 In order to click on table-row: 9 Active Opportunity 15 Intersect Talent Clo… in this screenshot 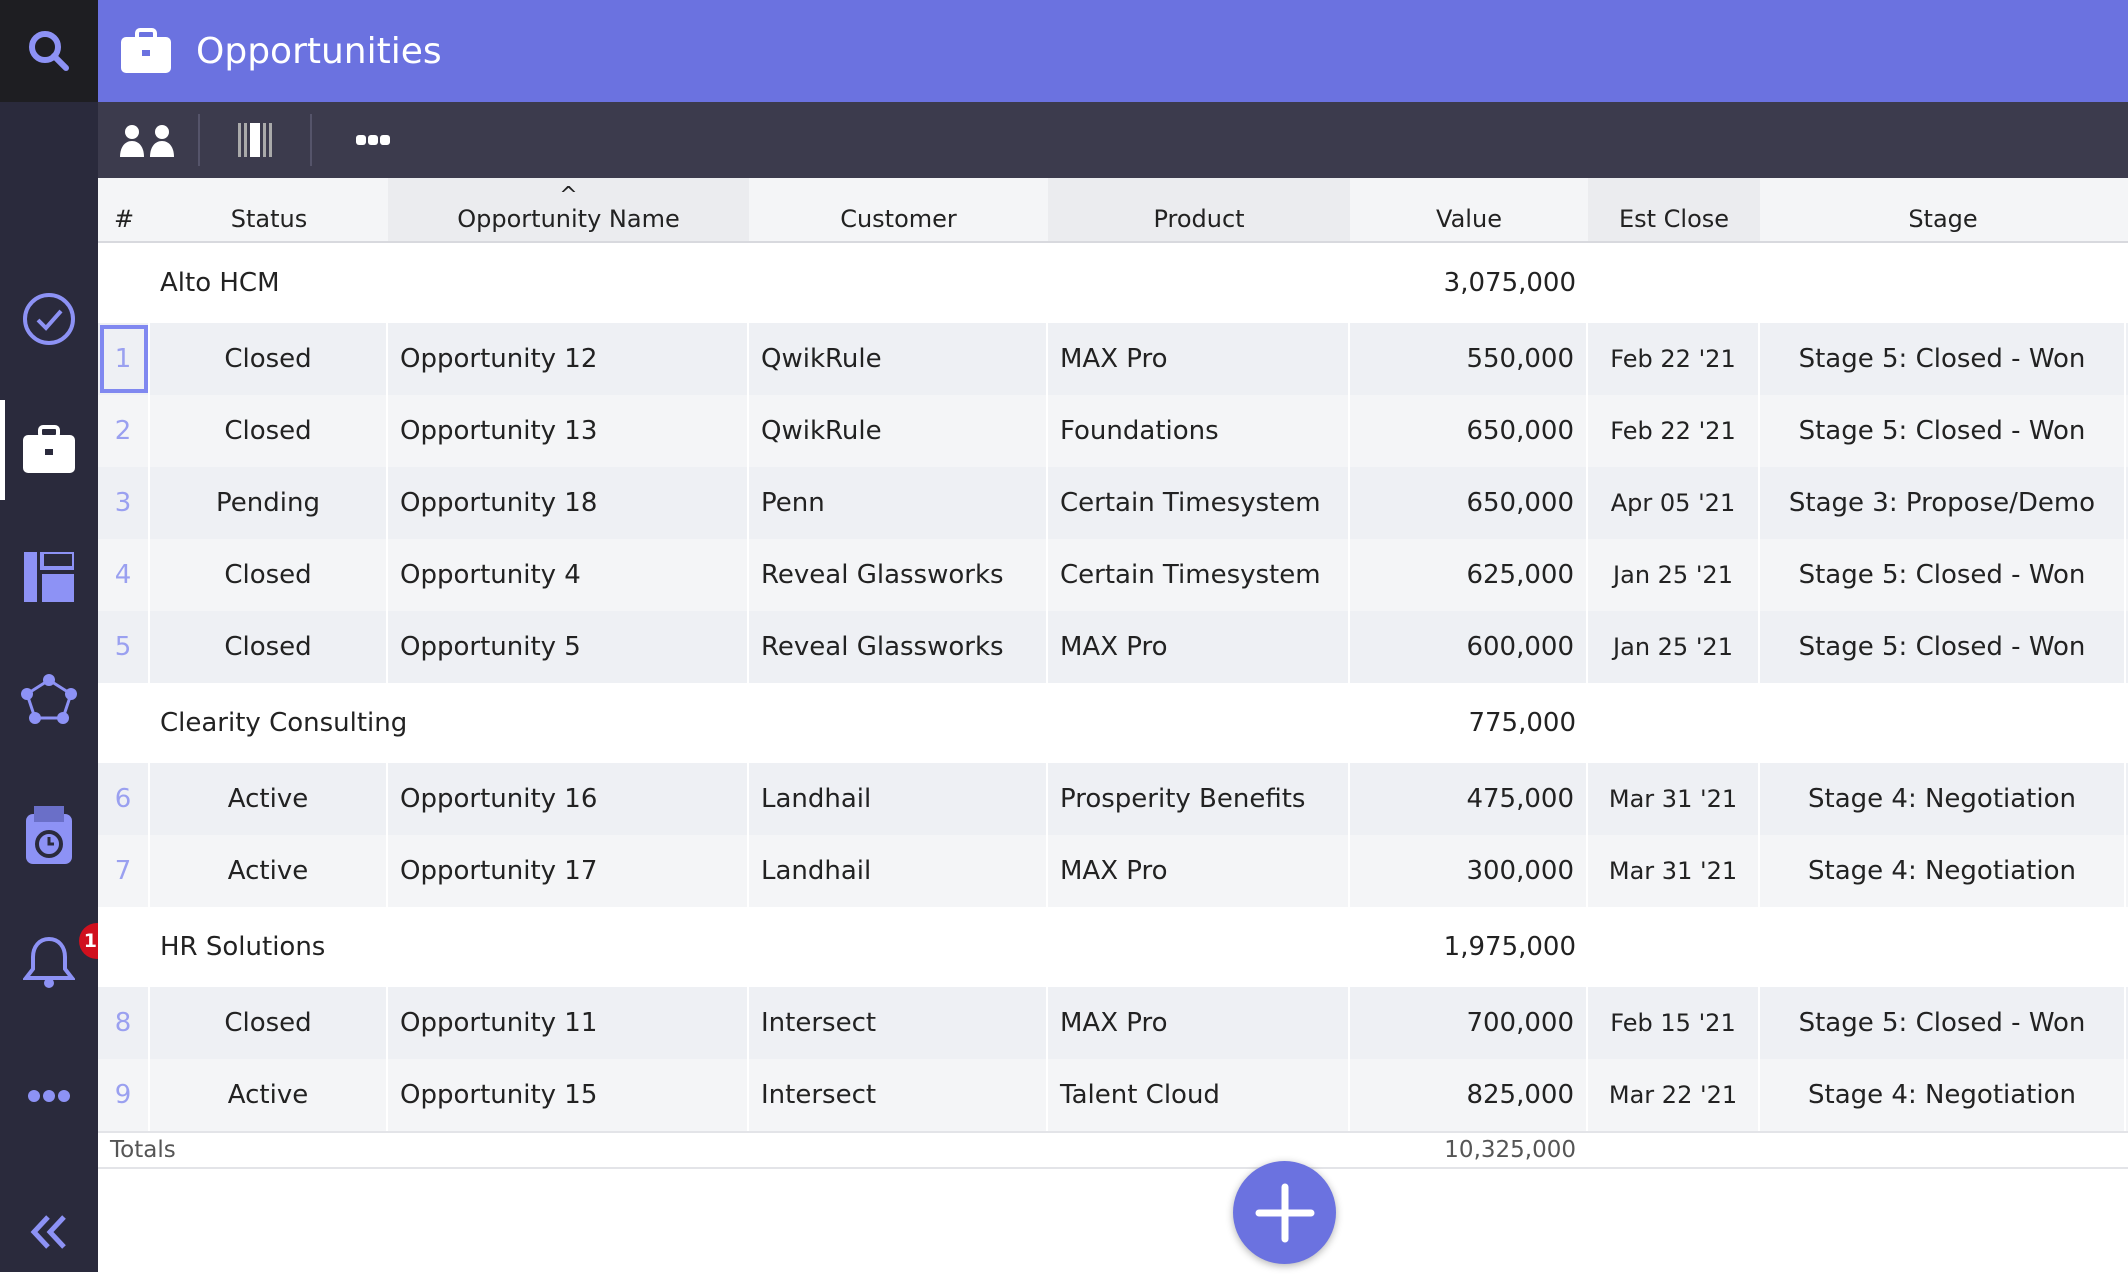, I will do `click(1113, 1095)`.